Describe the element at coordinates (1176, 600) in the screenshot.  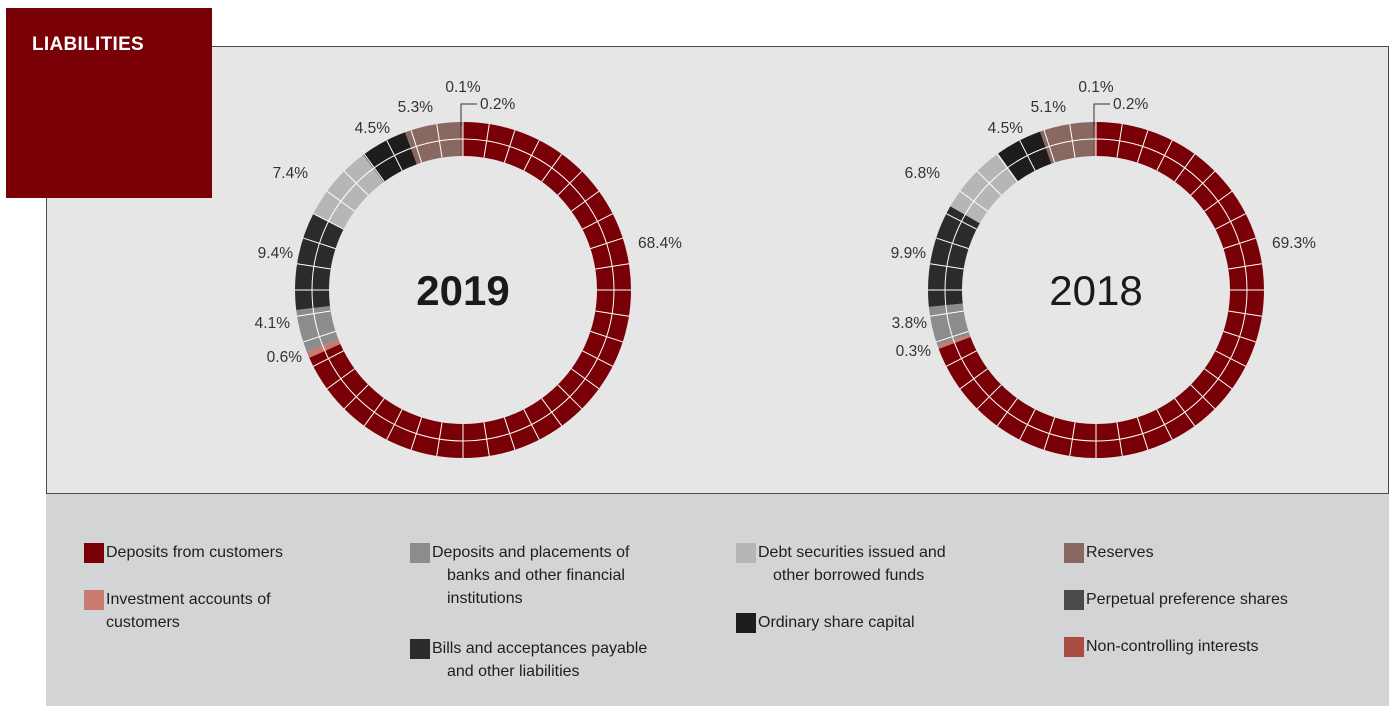
I see `legend-item-perpetual-preference: Perpetual preference shares` at that location.